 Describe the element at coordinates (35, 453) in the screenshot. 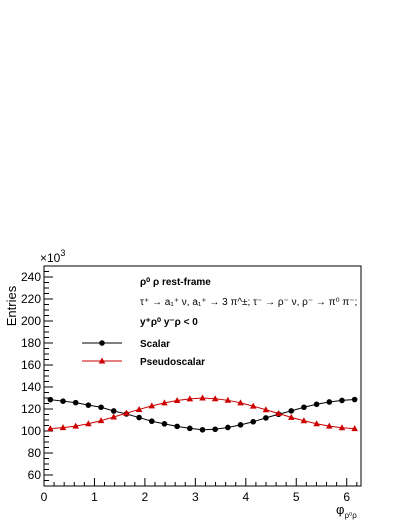

I see `y-tick-label: 80` at that location.